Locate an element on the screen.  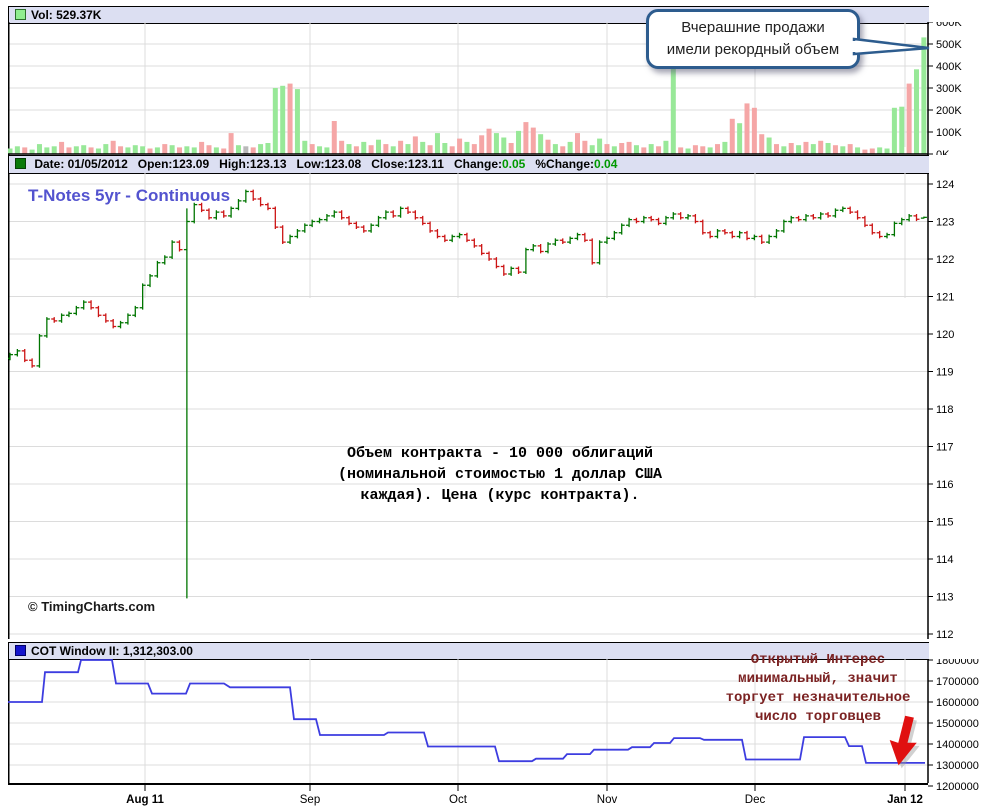
x-axis-label: Sep is located at coordinates (310, 800).